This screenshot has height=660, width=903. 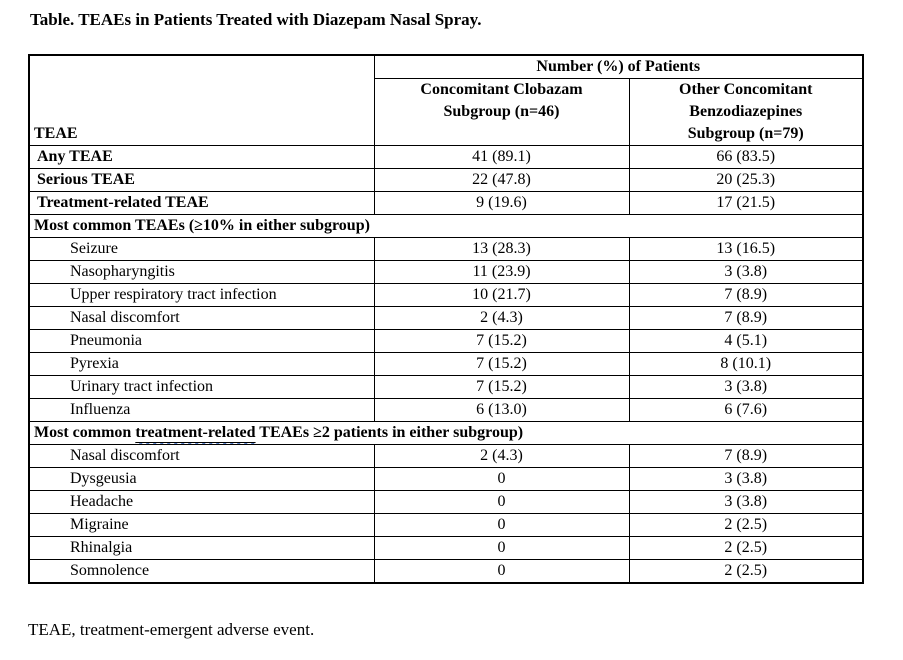 What do you see at coordinates (201, 364) in the screenshot?
I see `teae-label: Pyrexia` at bounding box center [201, 364].